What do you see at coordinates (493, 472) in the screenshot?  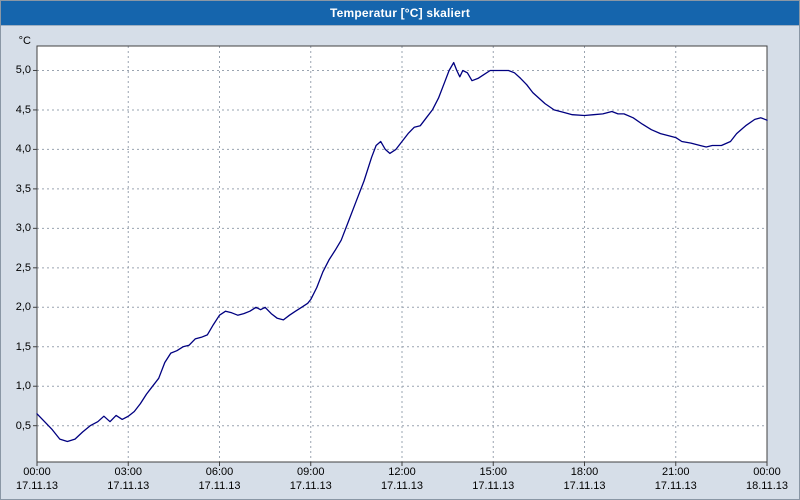 I see `x-tick-time-label: 15:00` at bounding box center [493, 472].